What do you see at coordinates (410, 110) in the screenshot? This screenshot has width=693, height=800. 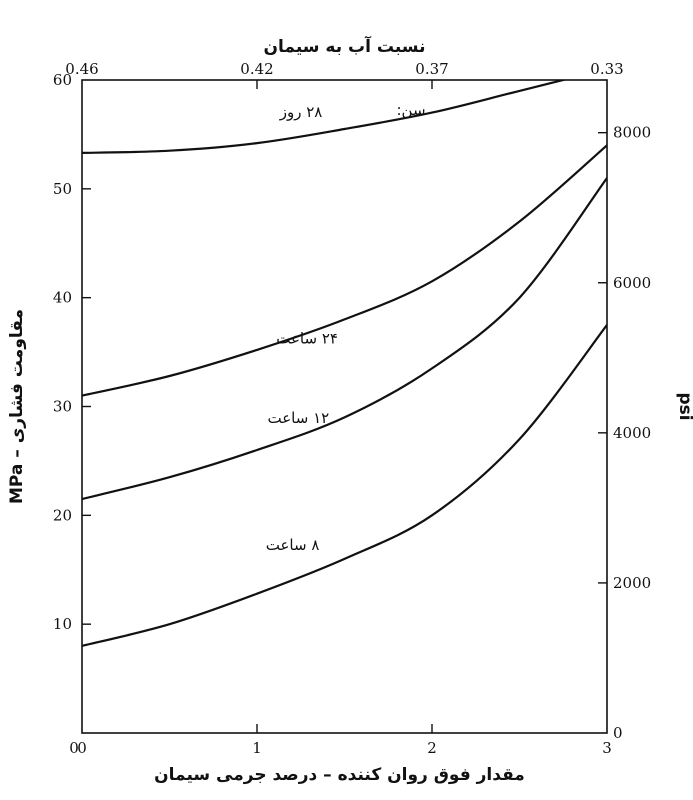 I see `age-label: سن:` at bounding box center [410, 110].